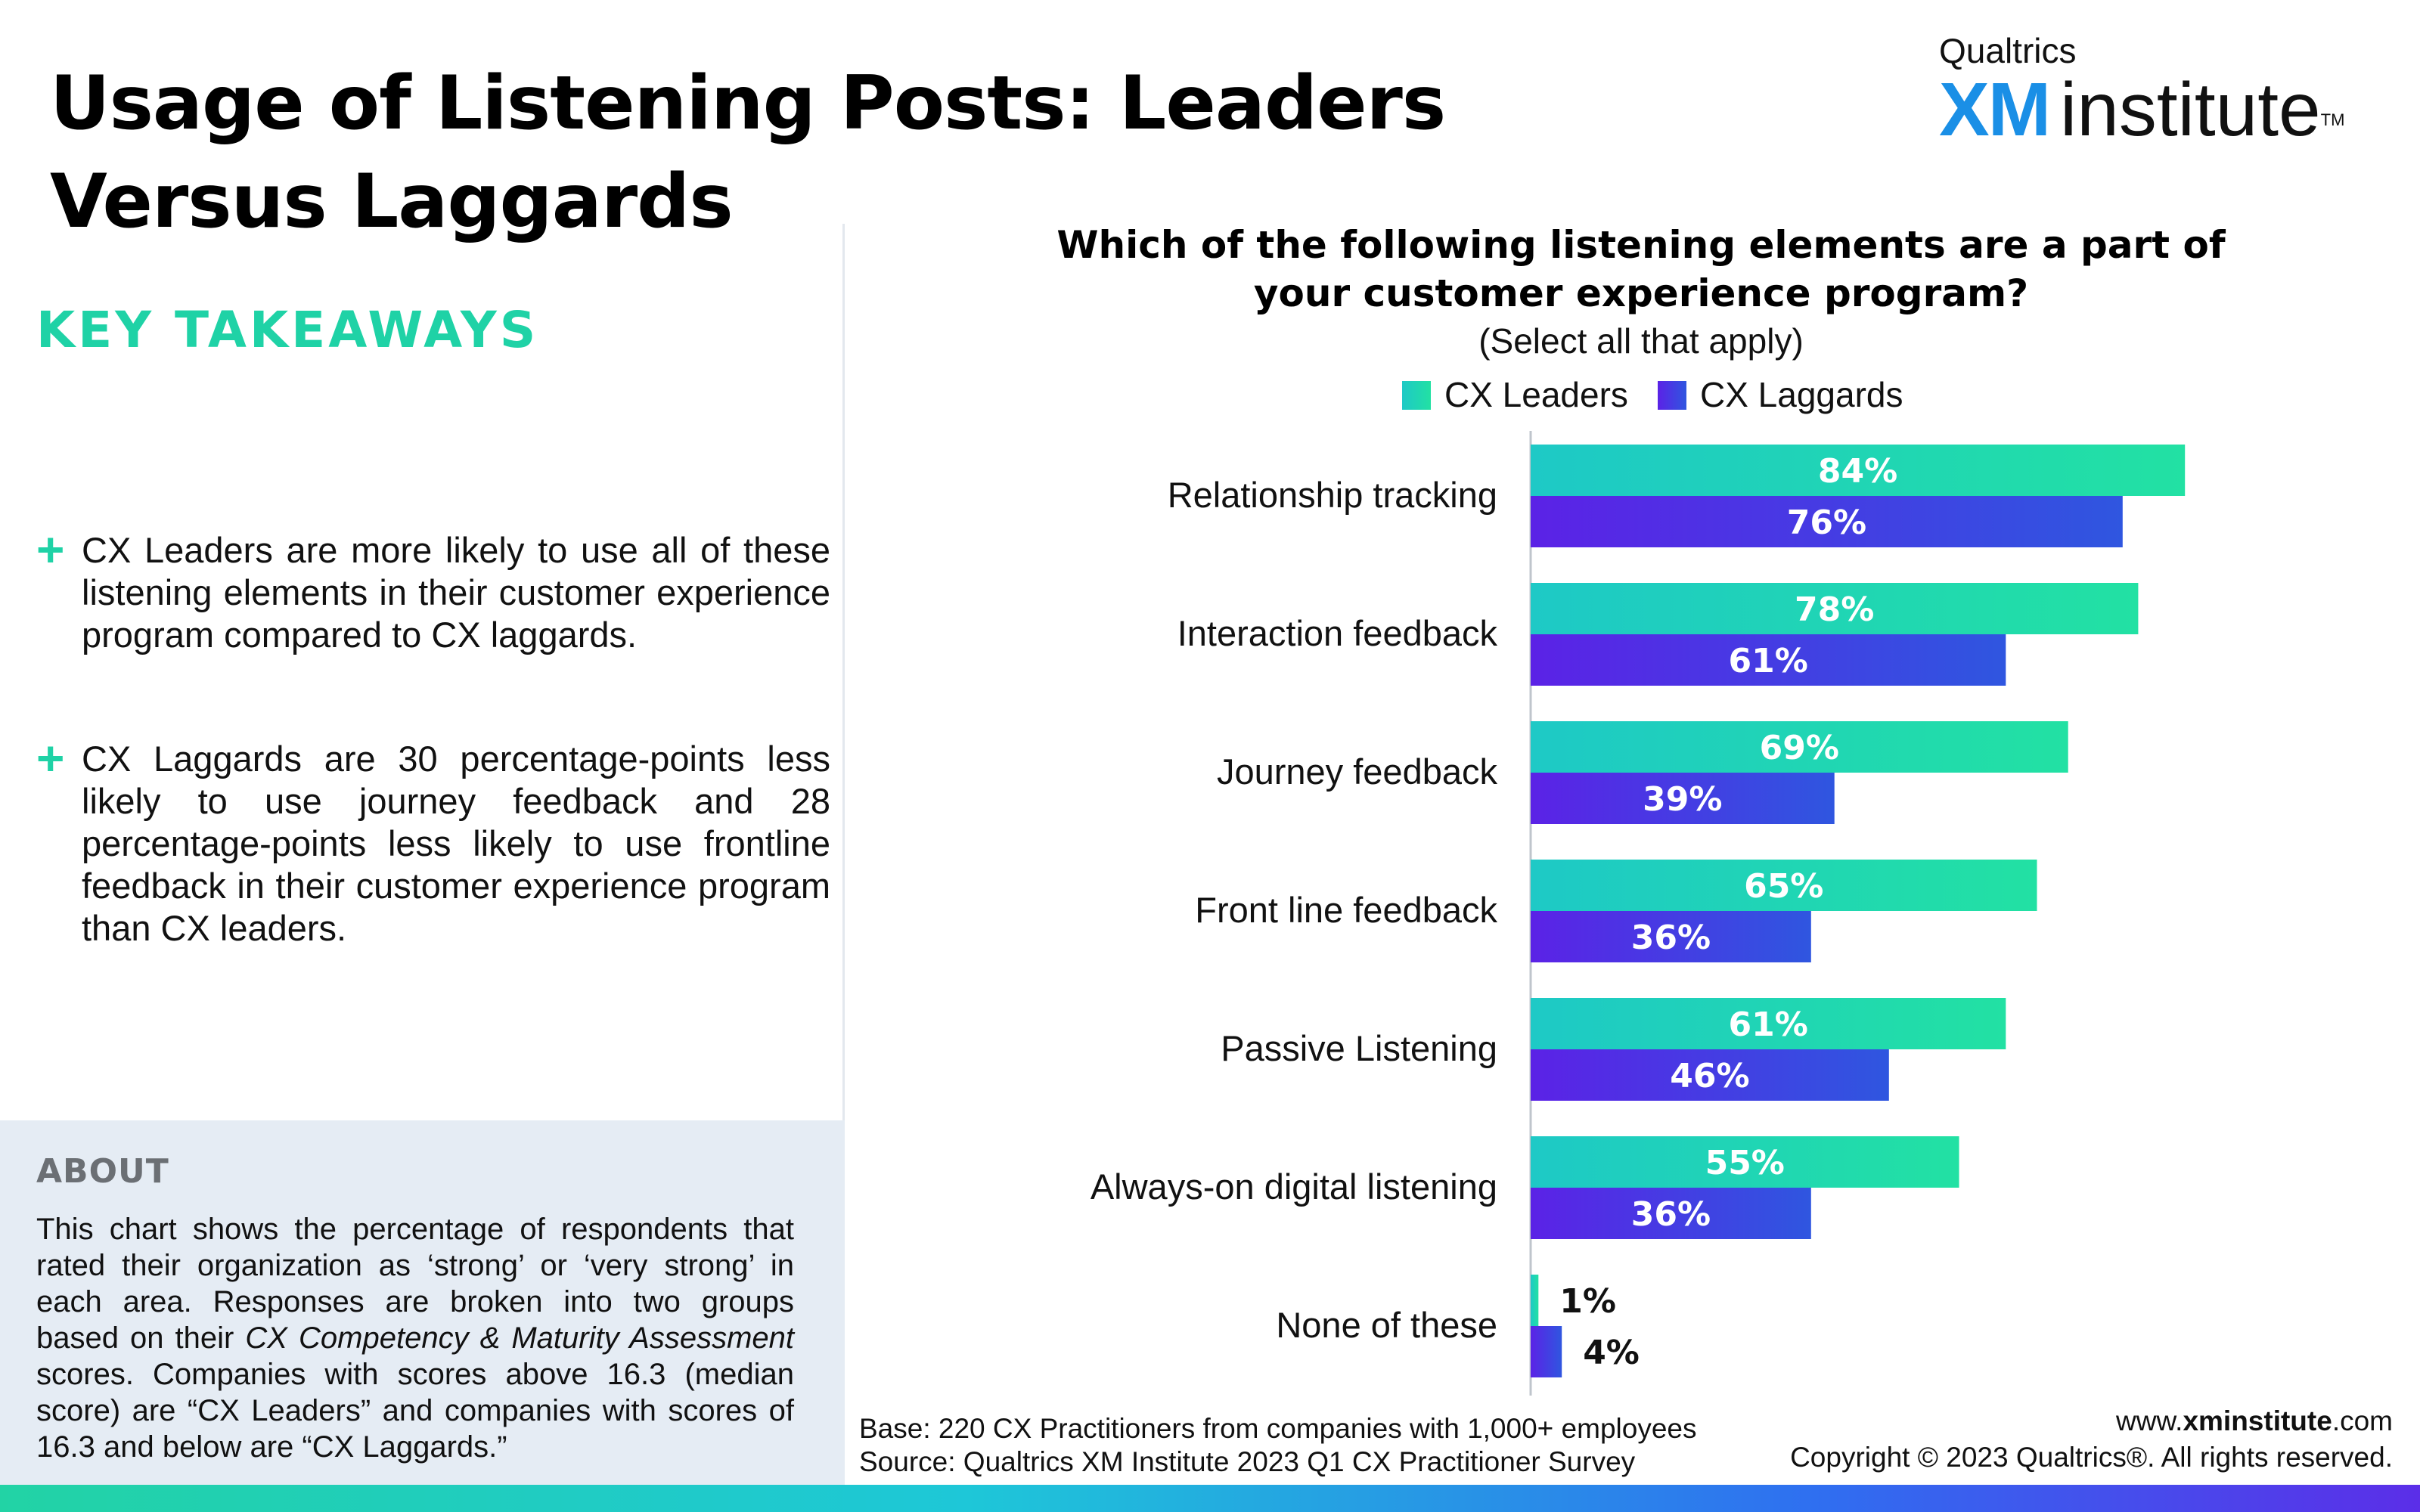  What do you see at coordinates (1995, 109) in the screenshot?
I see `logo-xm-text: XM` at bounding box center [1995, 109].